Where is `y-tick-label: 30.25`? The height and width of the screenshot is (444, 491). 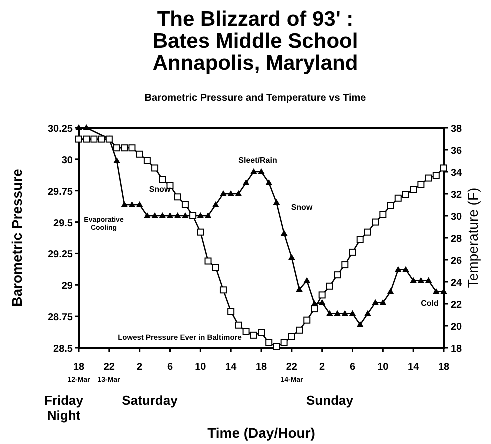
y-tick-label: 30.25 is located at coordinates (61, 129).